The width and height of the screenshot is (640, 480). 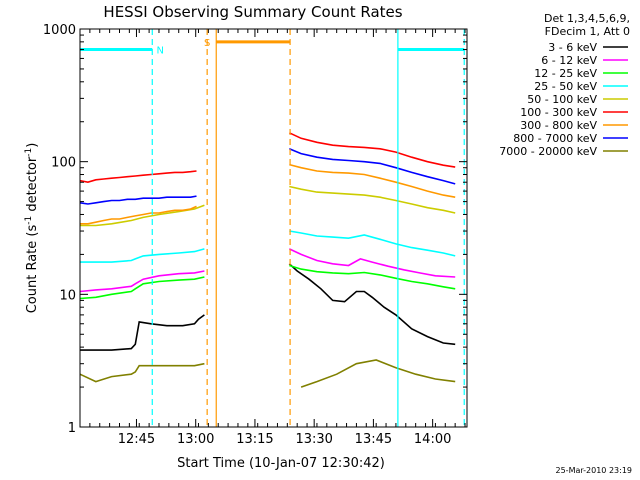 I want to click on legend-entry-label: 6 - 12 keV, so click(x=569, y=60).